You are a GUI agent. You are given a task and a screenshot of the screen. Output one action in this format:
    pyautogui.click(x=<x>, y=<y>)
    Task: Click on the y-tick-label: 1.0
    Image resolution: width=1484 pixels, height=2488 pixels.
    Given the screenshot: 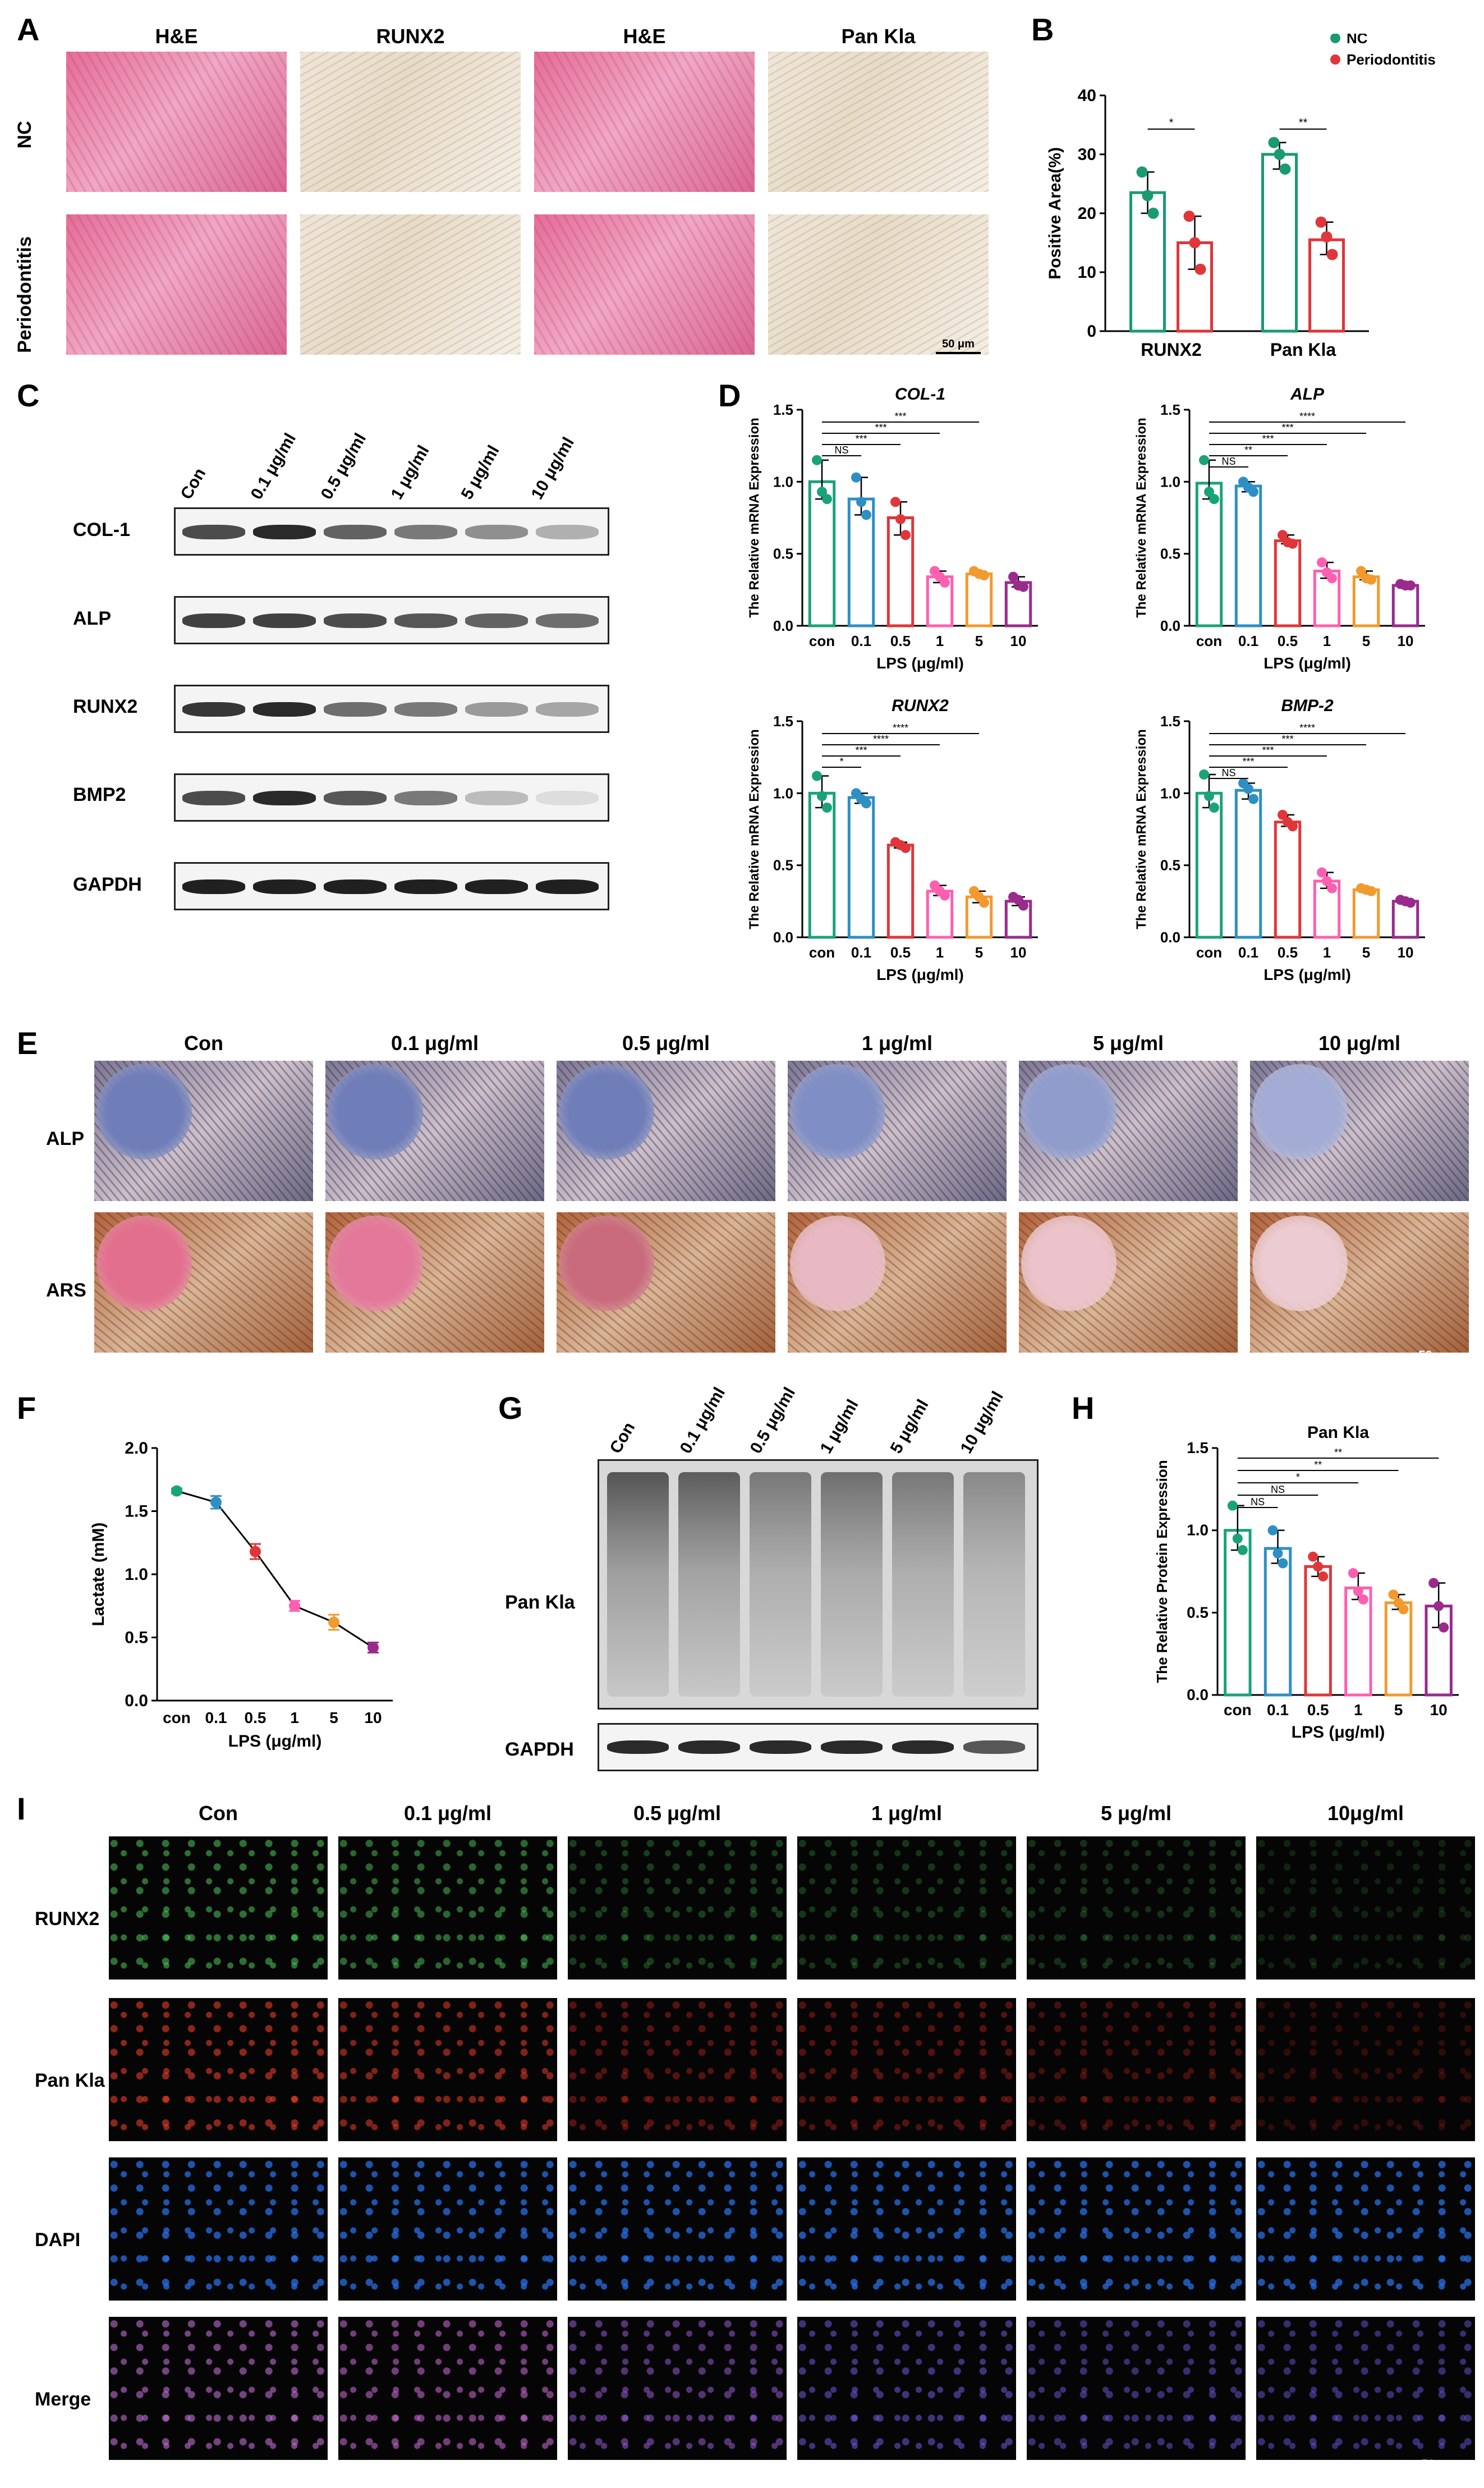 What is the action you would take?
    pyautogui.click(x=783, y=481)
    